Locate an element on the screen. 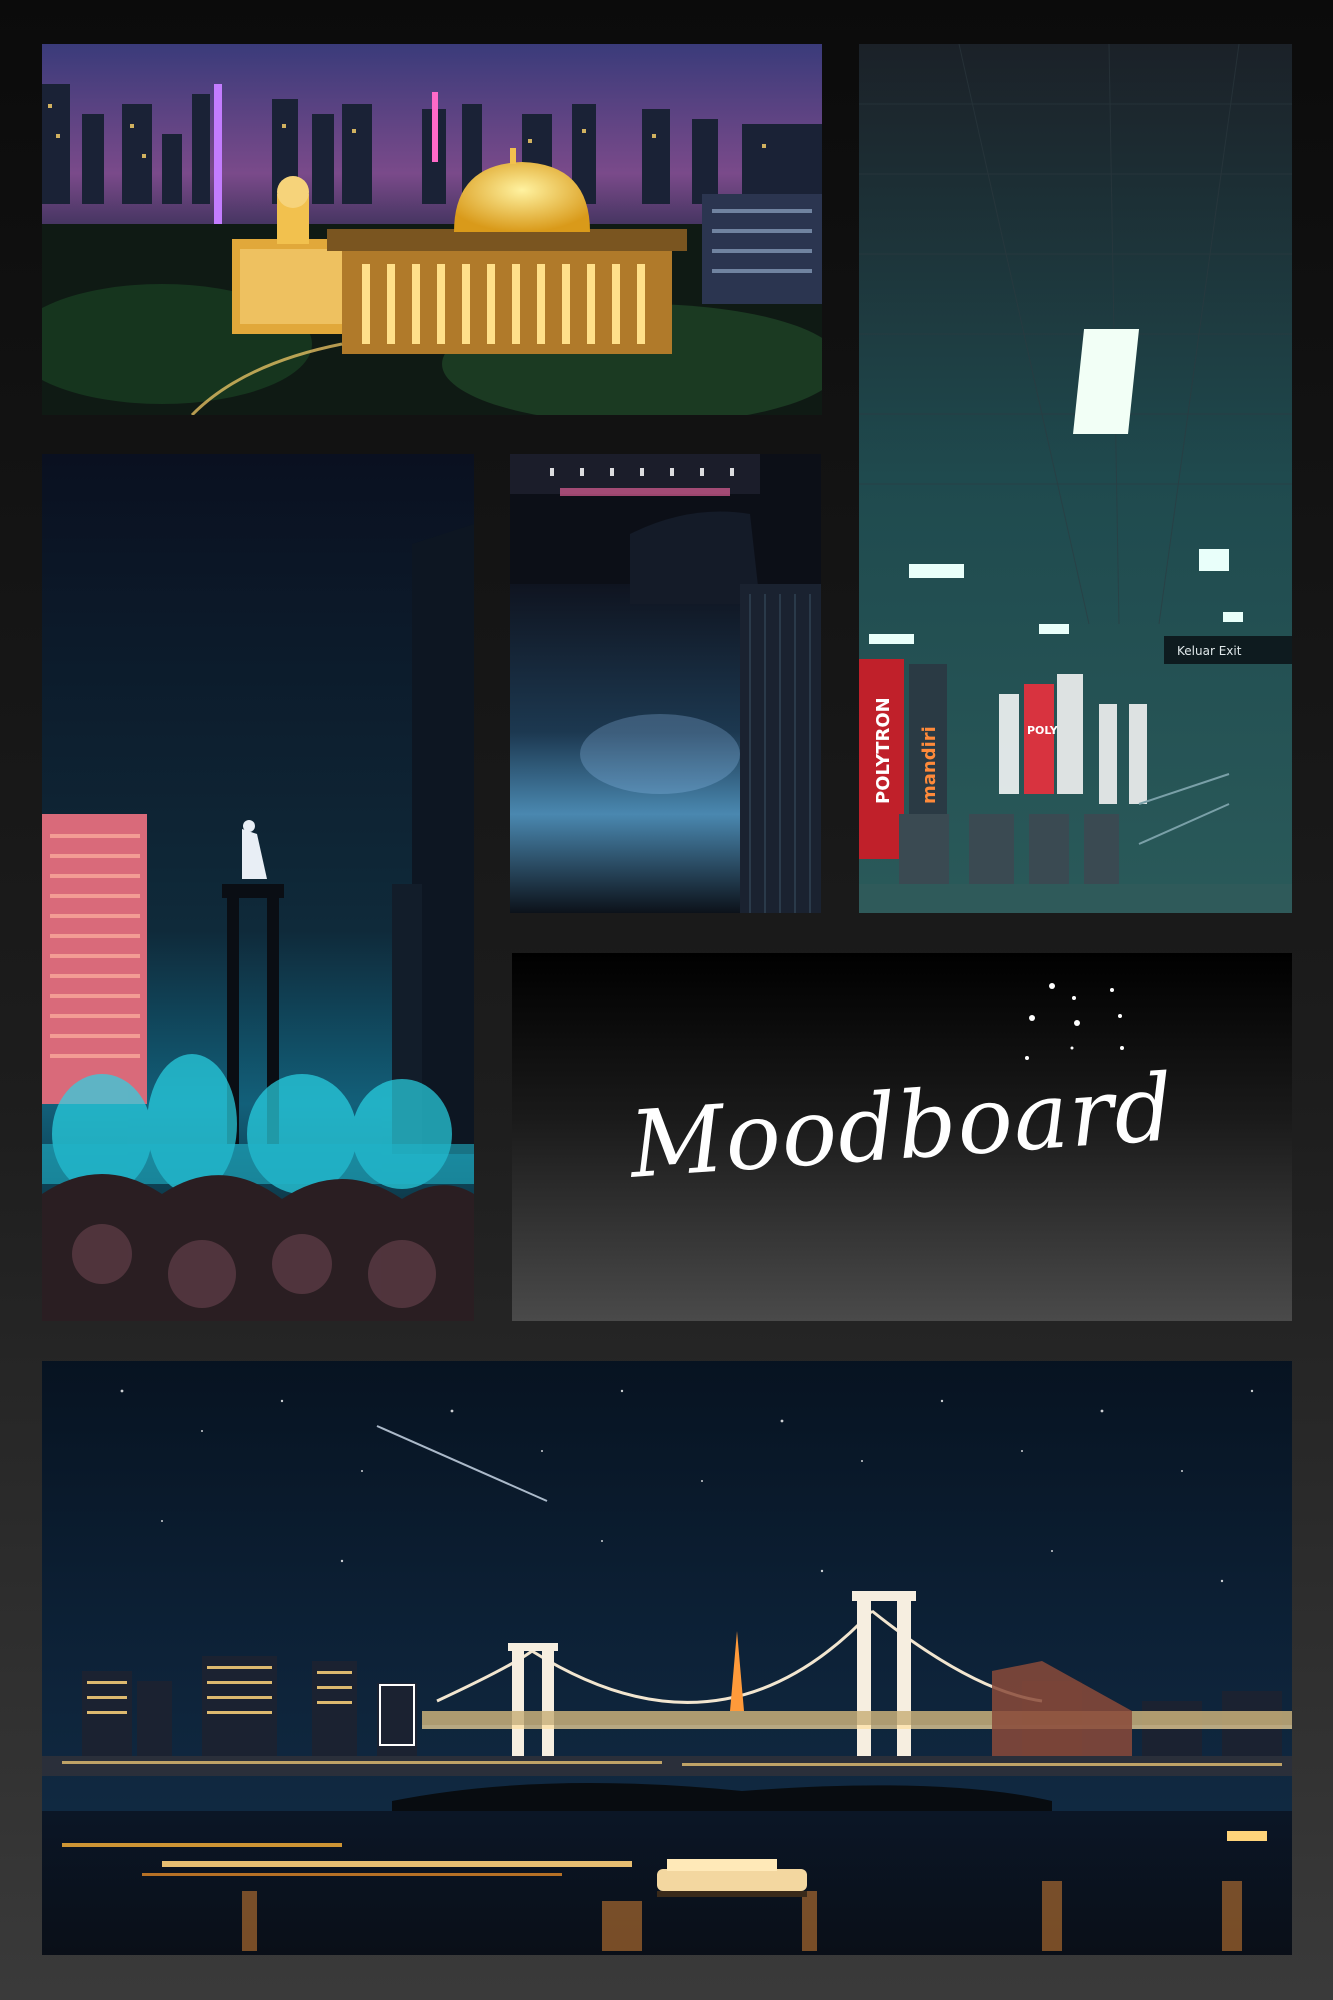  title-panel: Moodboard is located at coordinates (902, 1137).